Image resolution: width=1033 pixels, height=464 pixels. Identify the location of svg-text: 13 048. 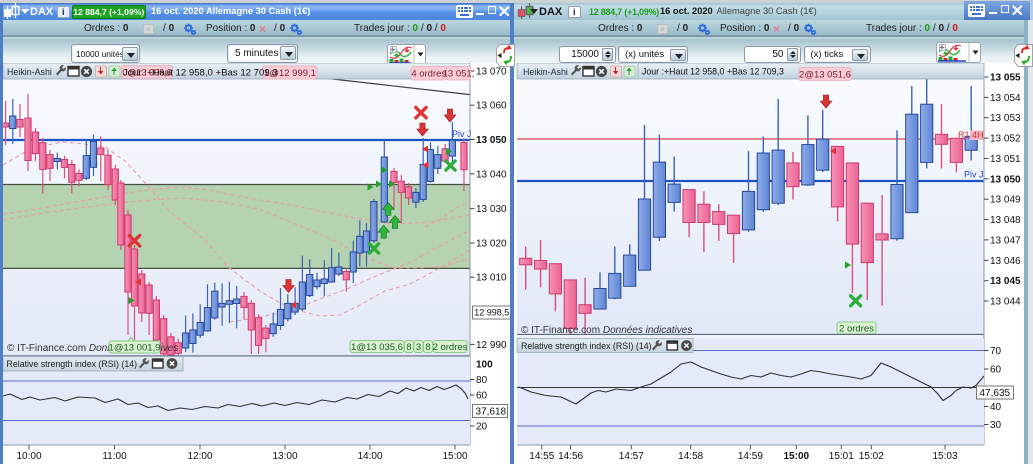
(1005, 220).